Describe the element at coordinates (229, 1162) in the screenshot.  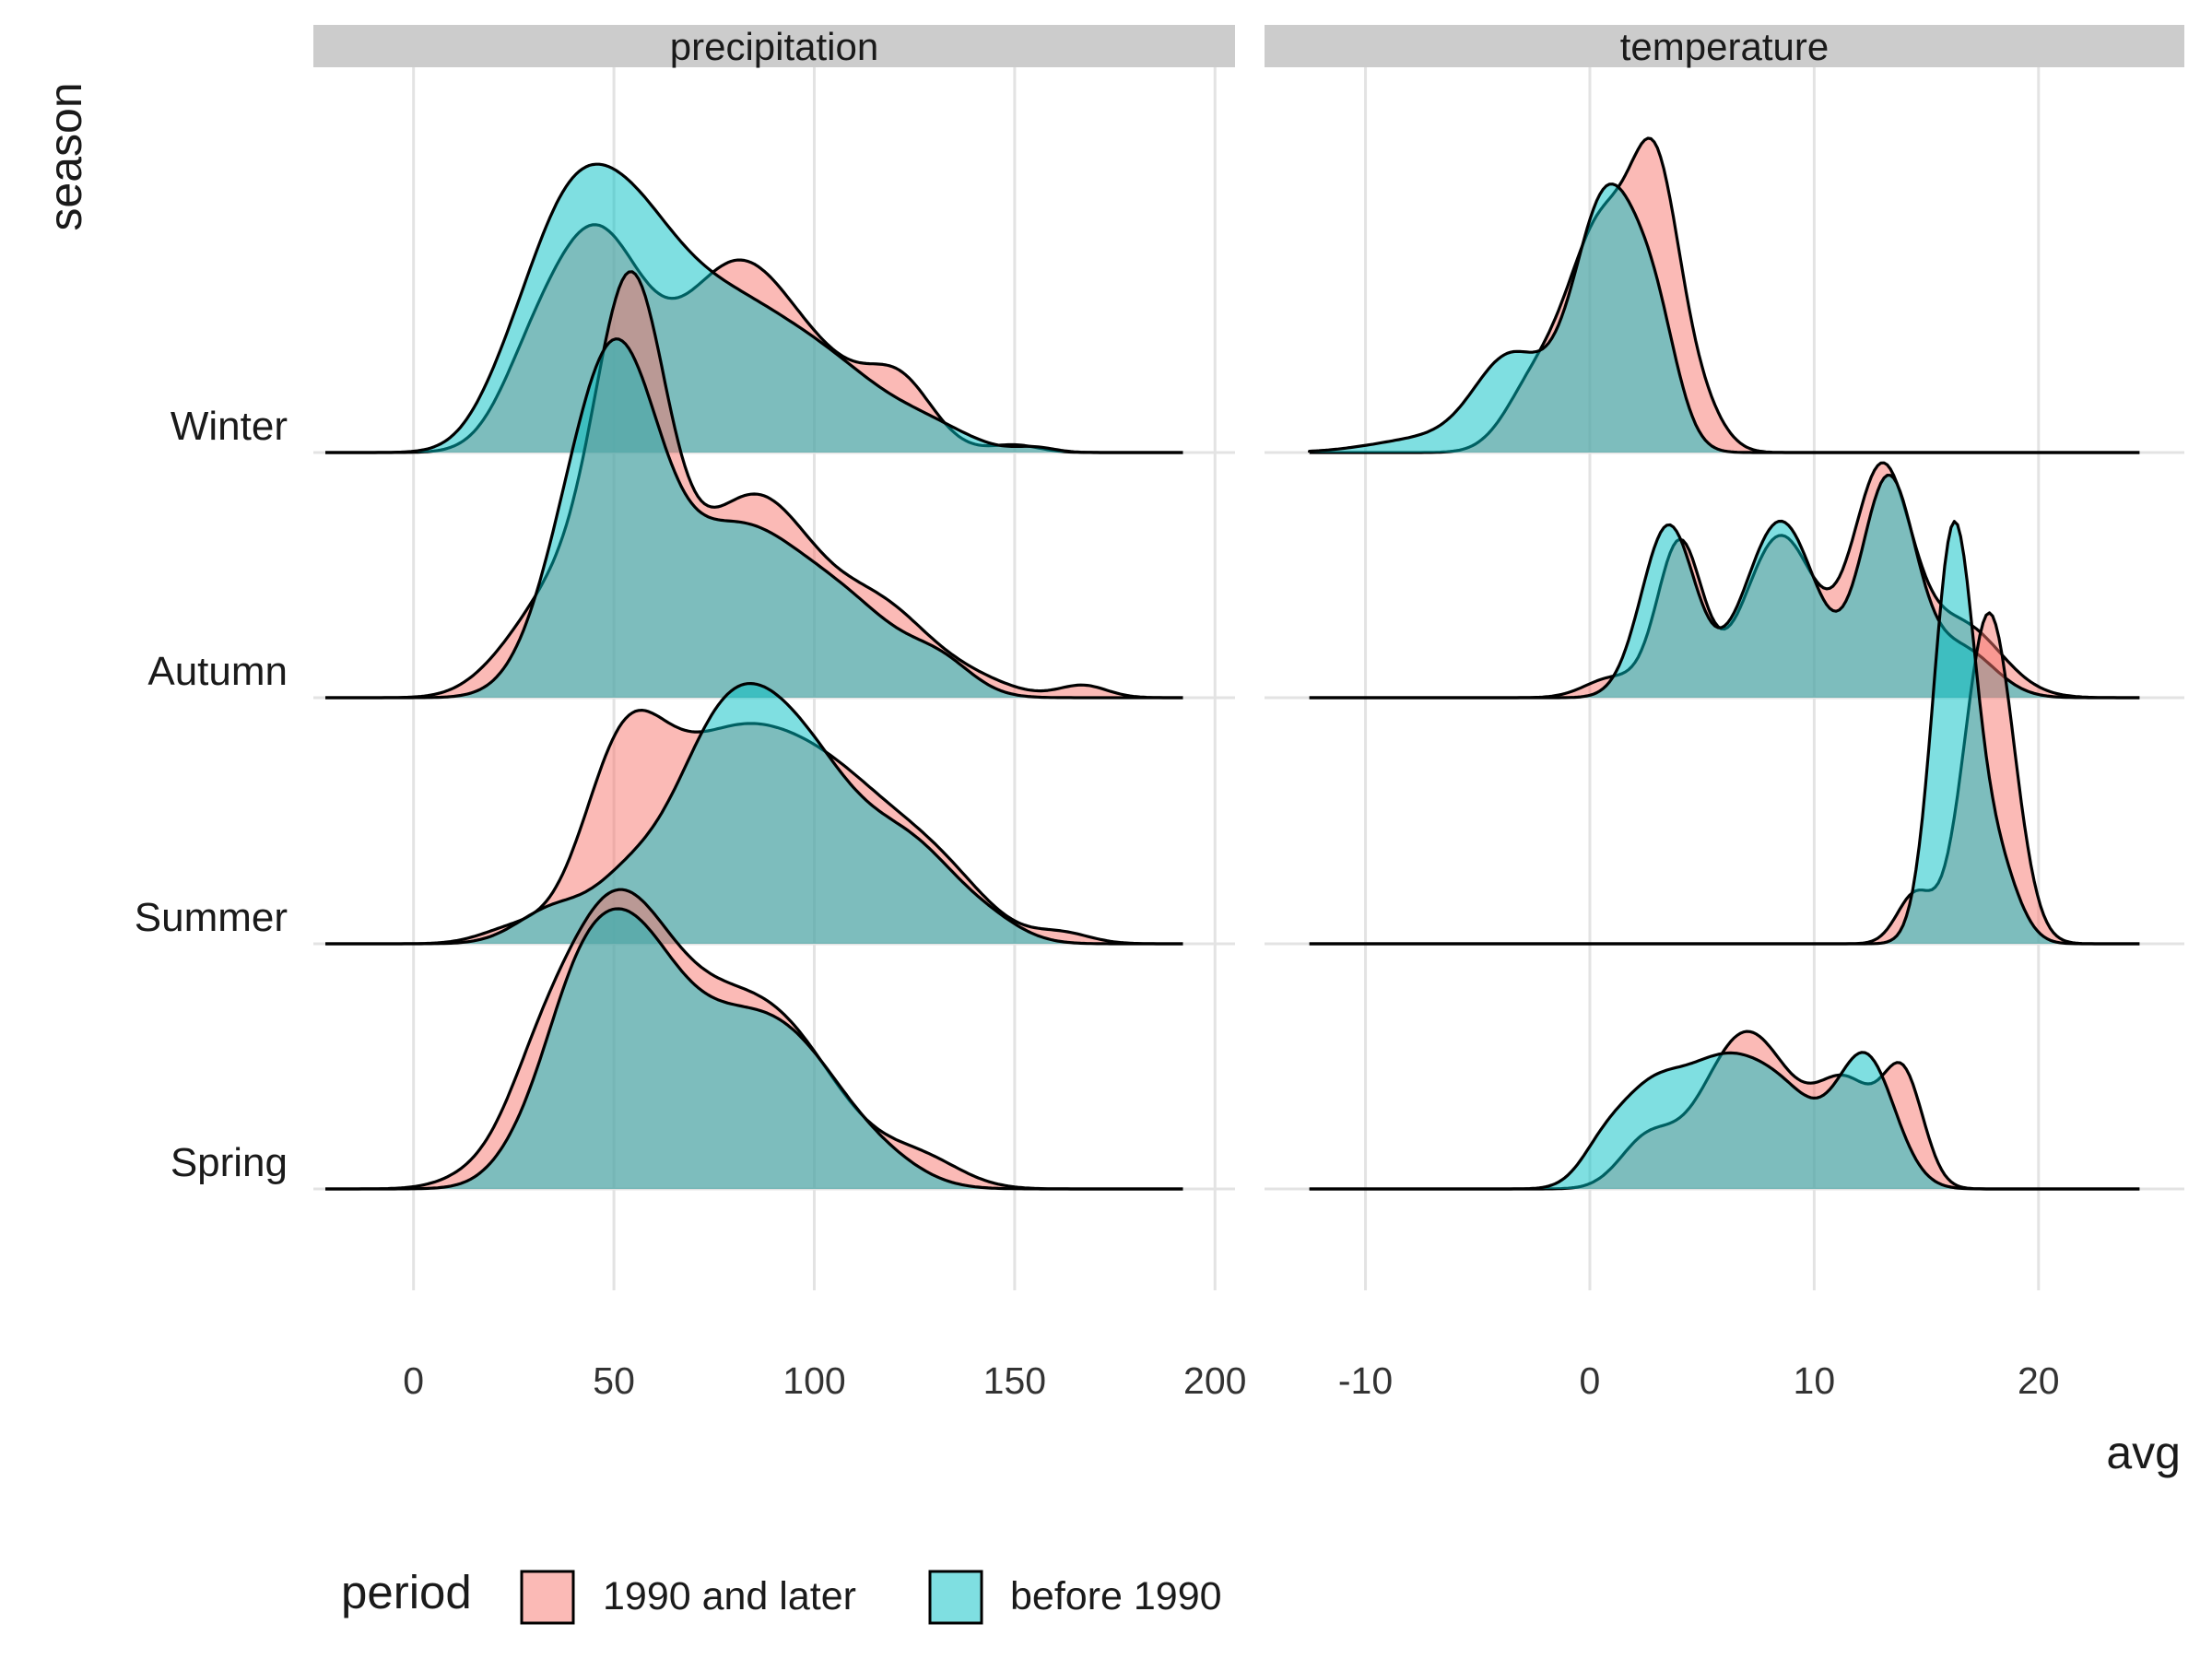
I see `y-tick-label-spring: Spring` at that location.